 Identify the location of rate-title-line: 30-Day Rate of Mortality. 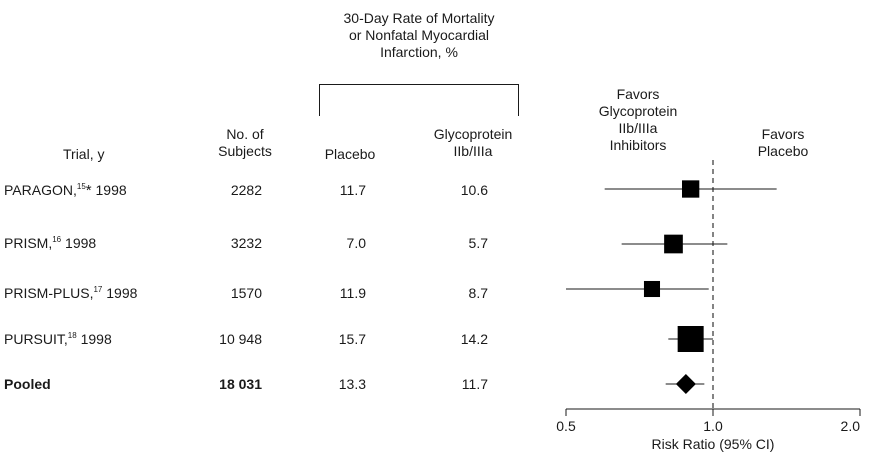
(419, 18).